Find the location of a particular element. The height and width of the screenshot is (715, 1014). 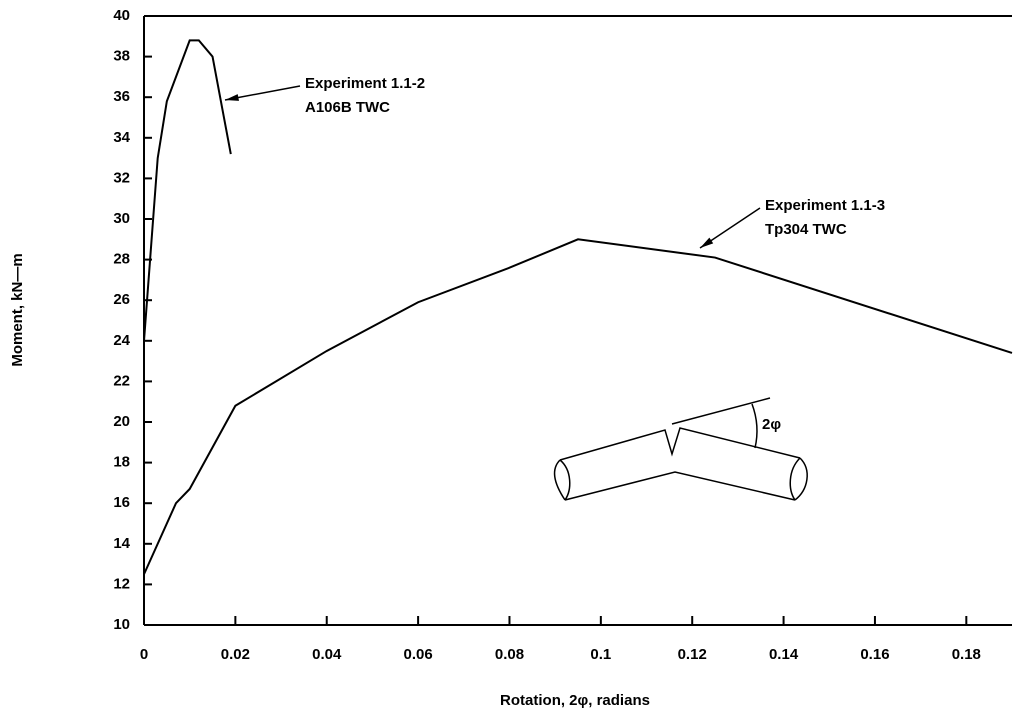

y-axis-title: Moment, kN—m is located at coordinates (17, 309).